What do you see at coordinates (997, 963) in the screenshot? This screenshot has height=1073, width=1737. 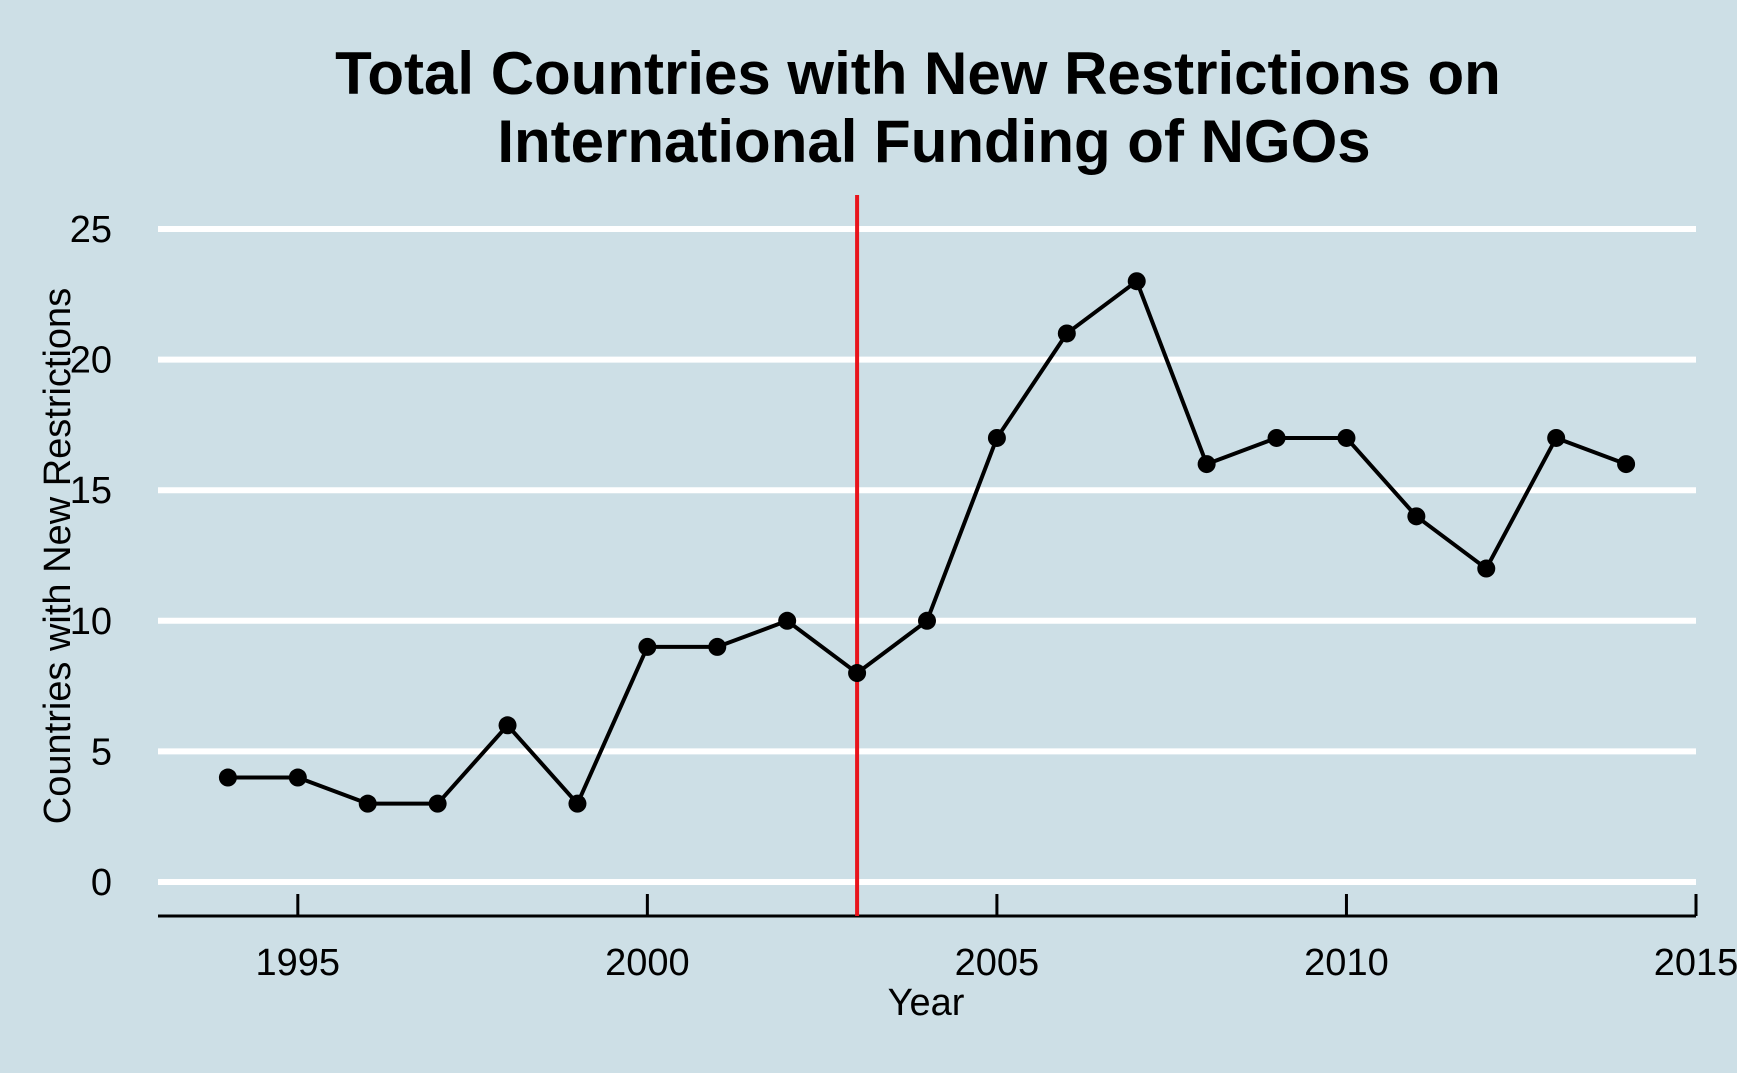 I see `x-tick-label: 2005` at bounding box center [997, 963].